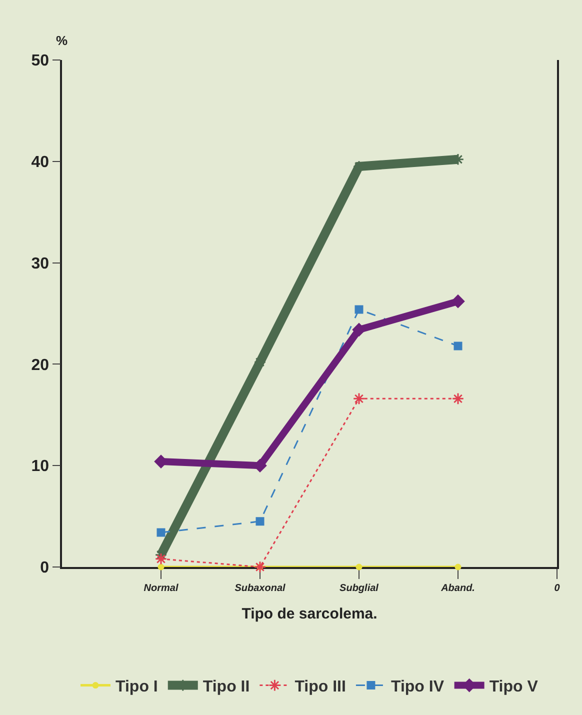 This screenshot has width=582, height=715. Describe the element at coordinates (417, 687) in the screenshot. I see `legend-label: Tipo IV` at that location.